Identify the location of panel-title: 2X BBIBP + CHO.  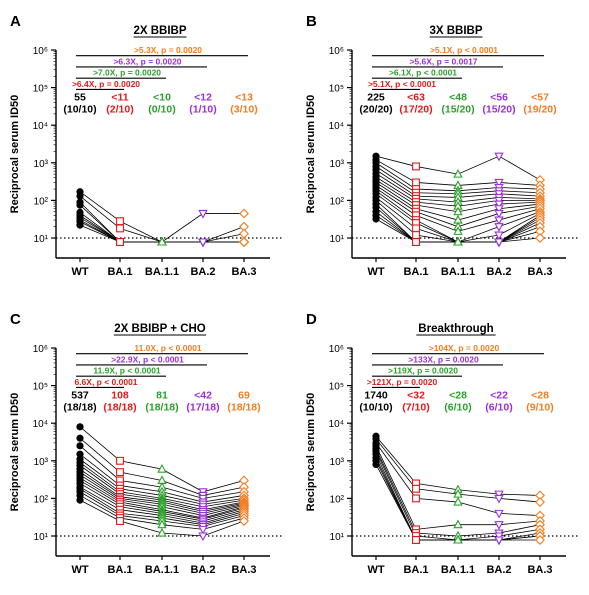
(160, 329).